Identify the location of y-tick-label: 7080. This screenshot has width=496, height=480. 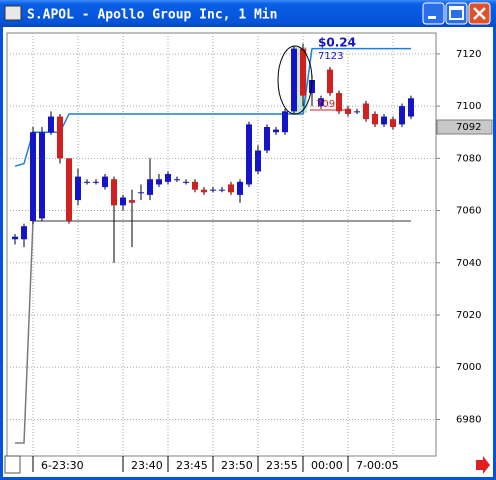
(468, 158).